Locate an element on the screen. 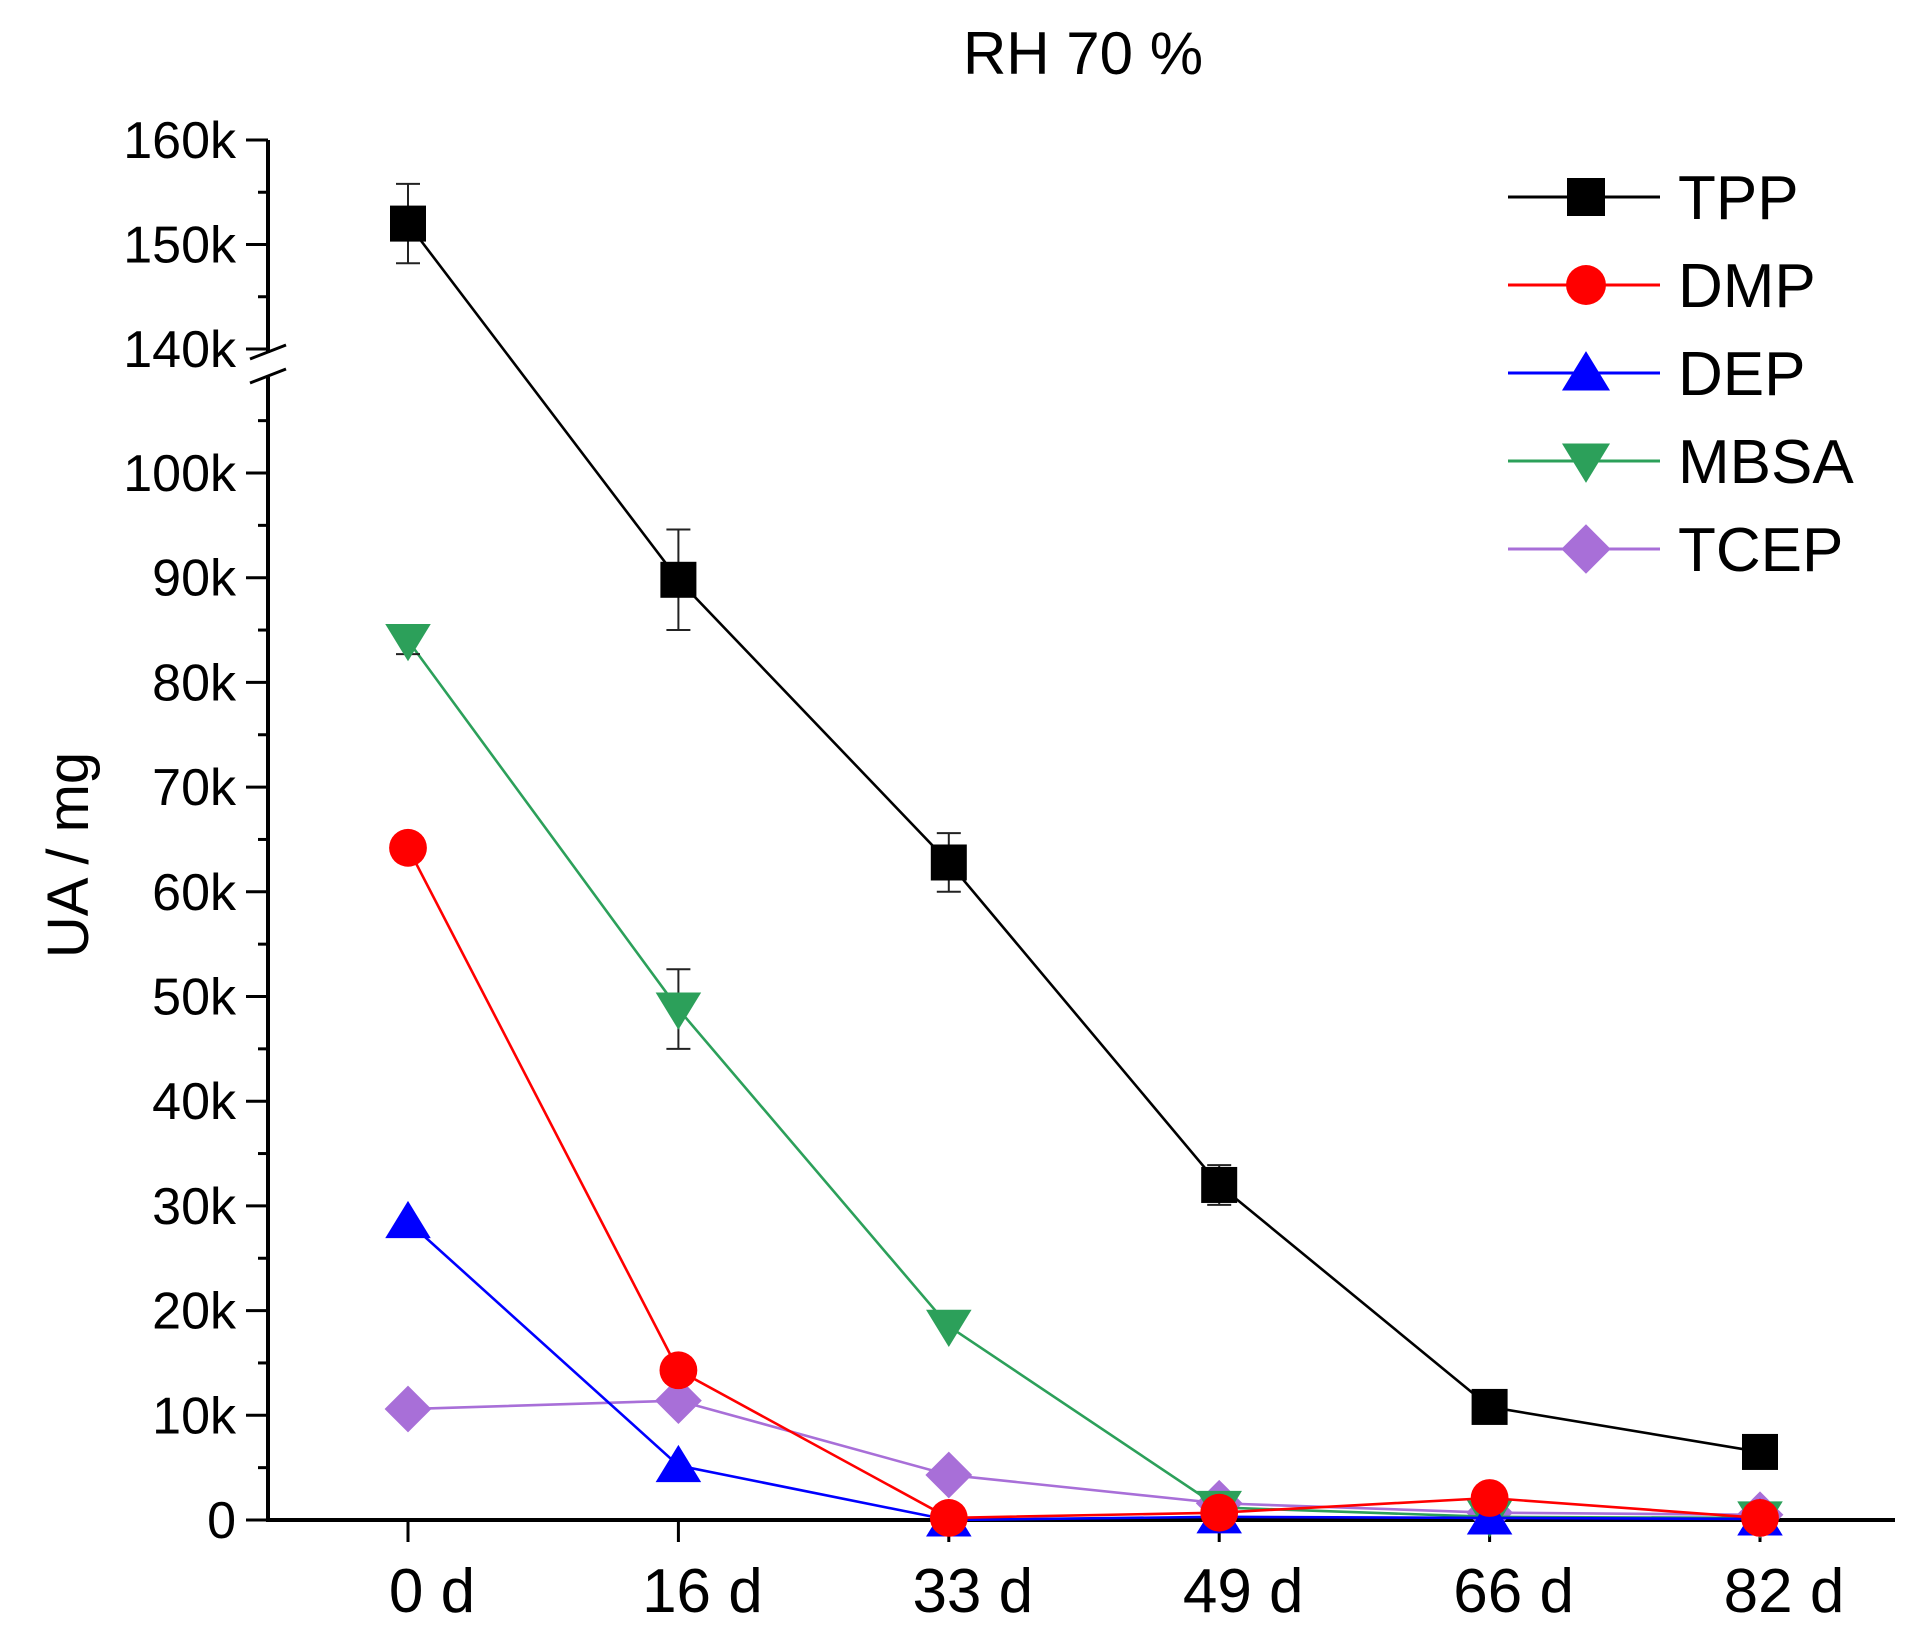 The image size is (1914, 1634). y-tick-label: 30k is located at coordinates (194, 1207).